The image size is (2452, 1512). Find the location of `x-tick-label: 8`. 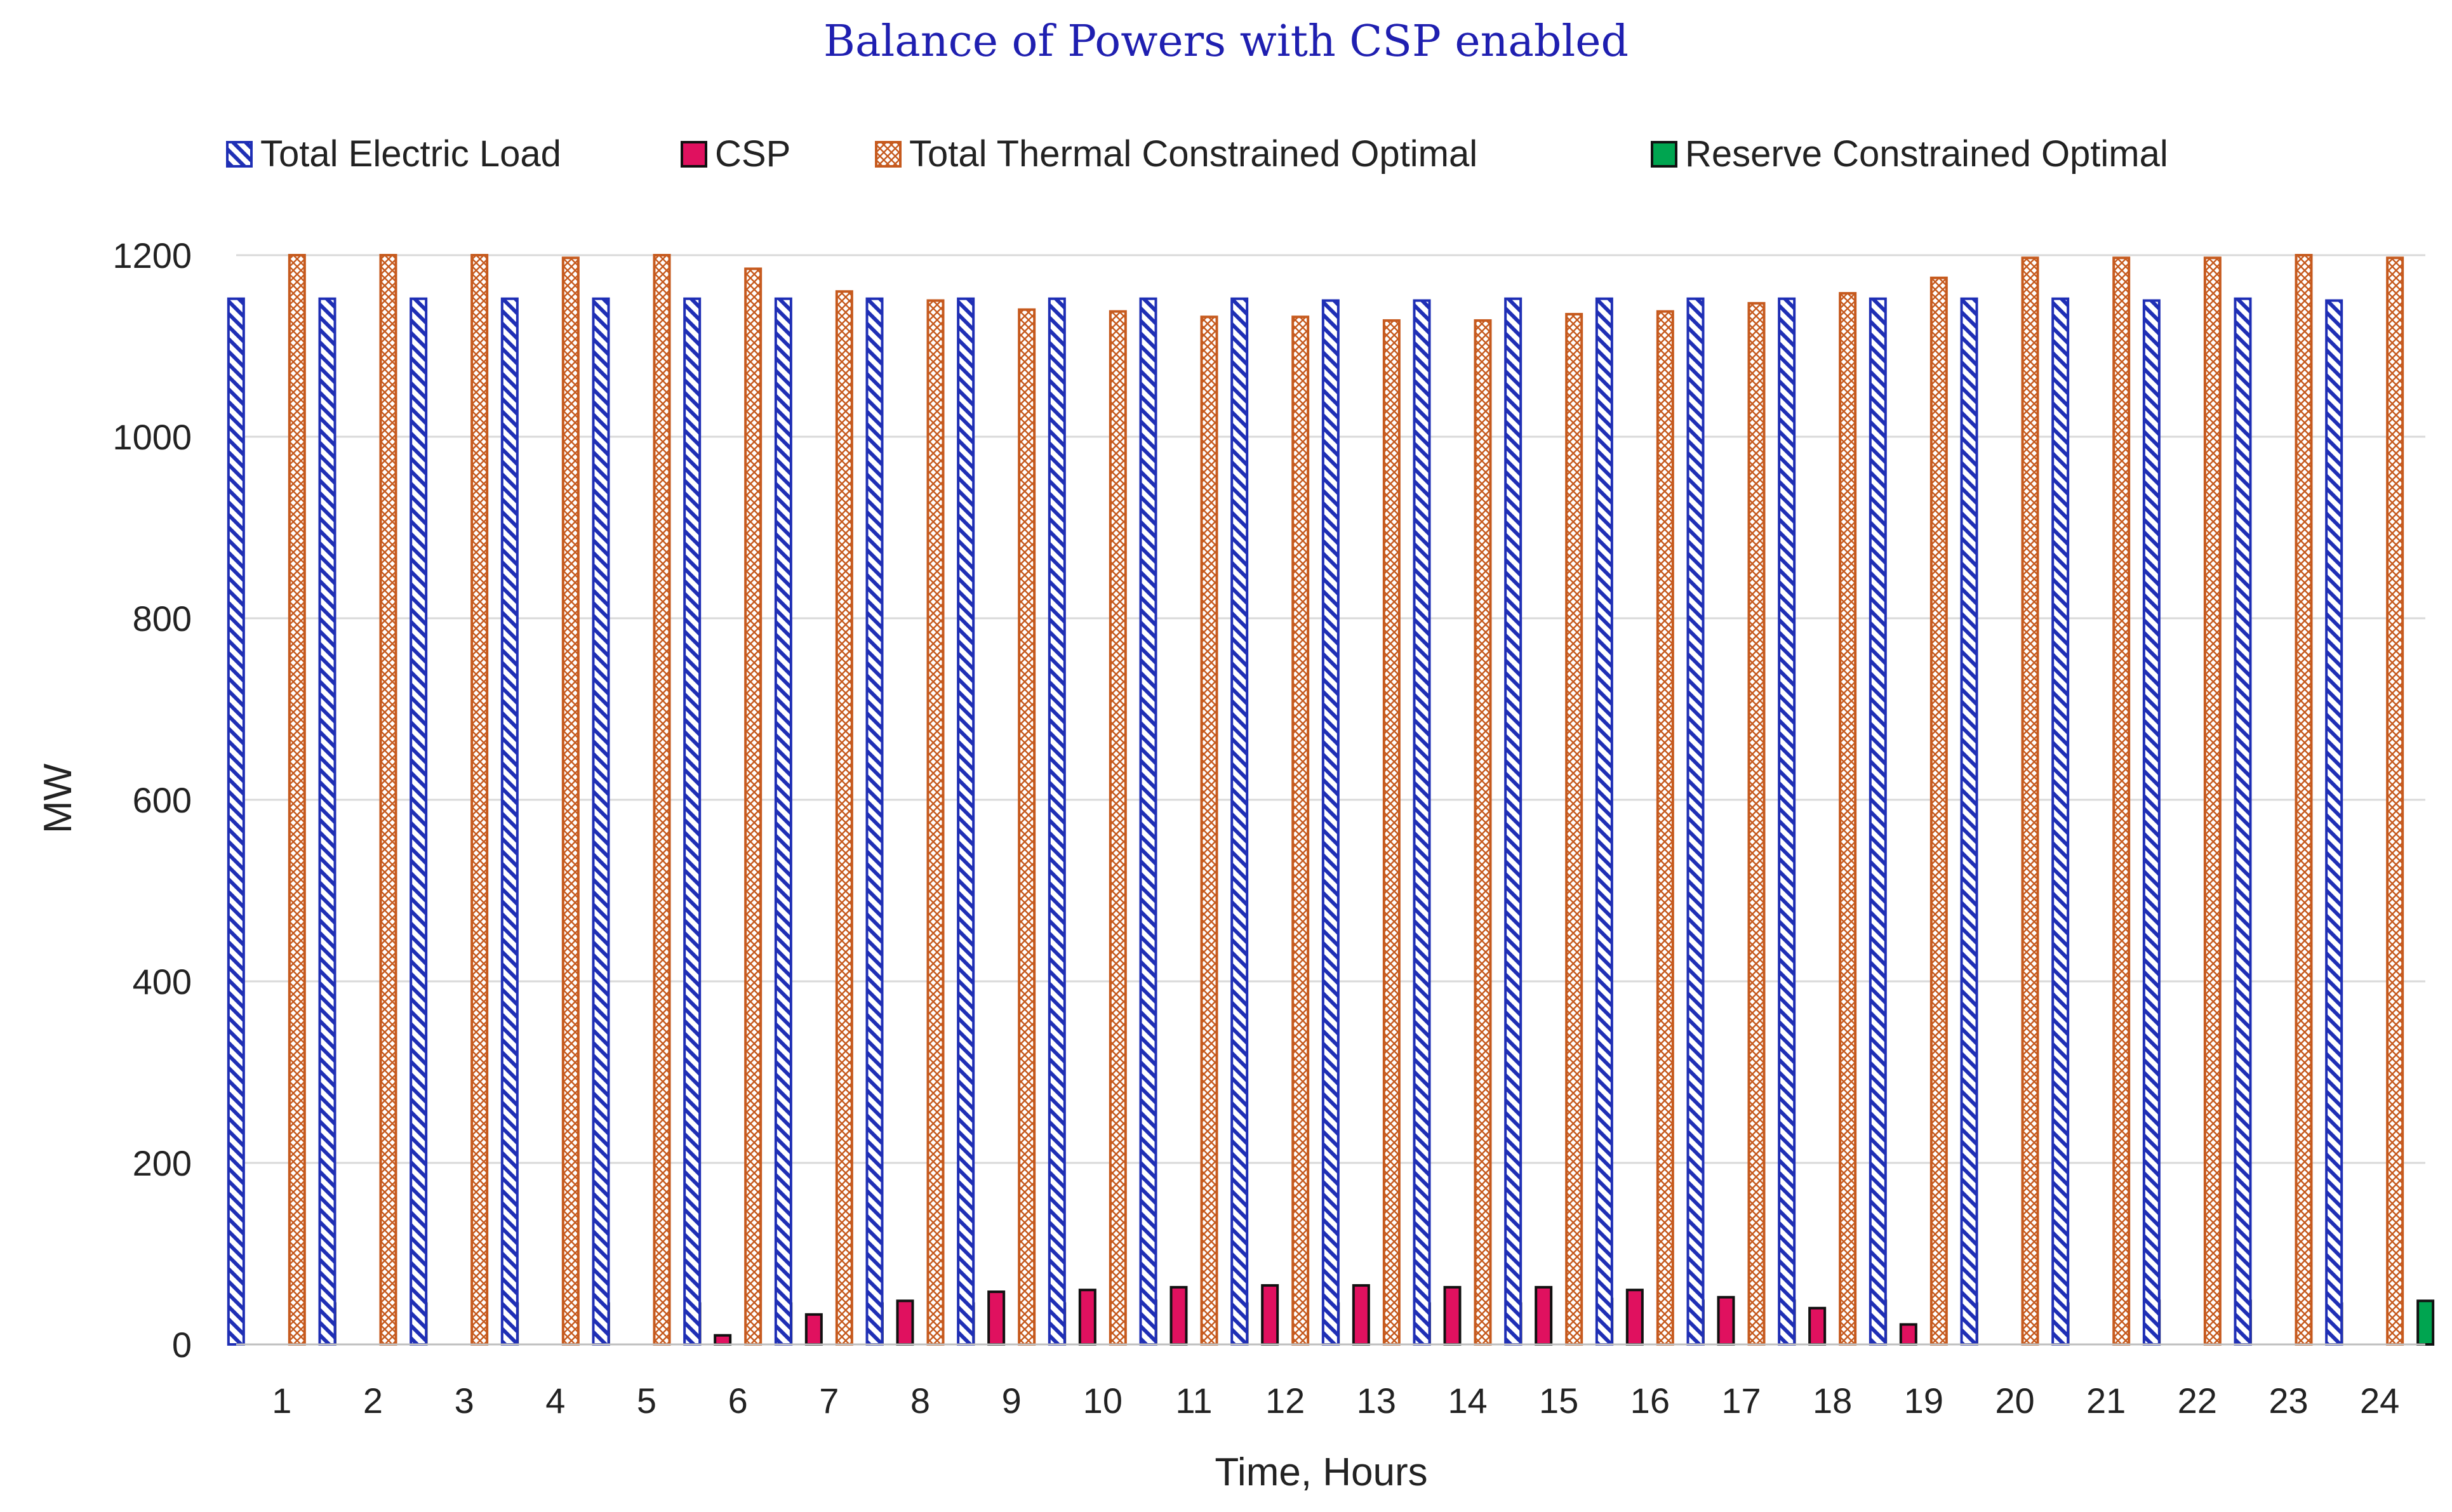

x-tick-label: 8 is located at coordinates (920, 1401).